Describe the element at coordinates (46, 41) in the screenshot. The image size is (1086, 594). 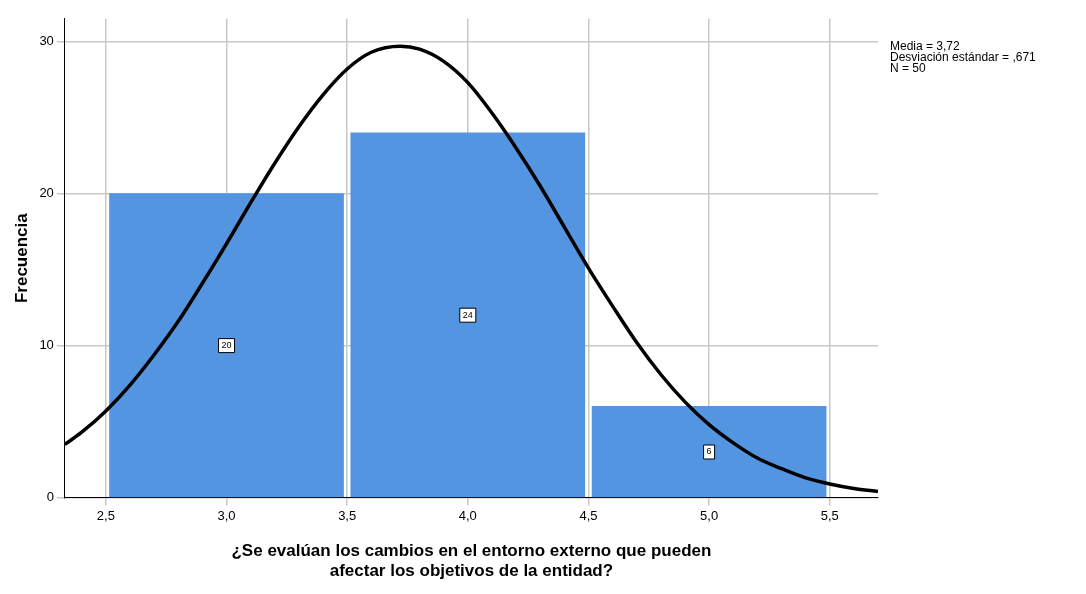
I see `y-tick-label: 30` at that location.